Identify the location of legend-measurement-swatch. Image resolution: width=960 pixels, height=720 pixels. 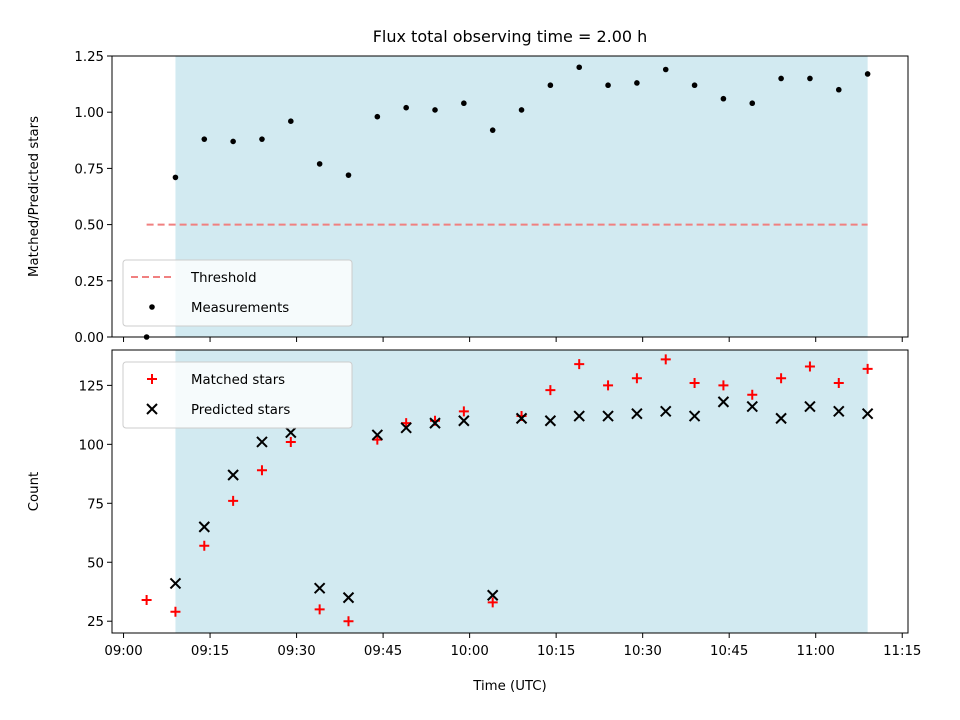
(152, 307).